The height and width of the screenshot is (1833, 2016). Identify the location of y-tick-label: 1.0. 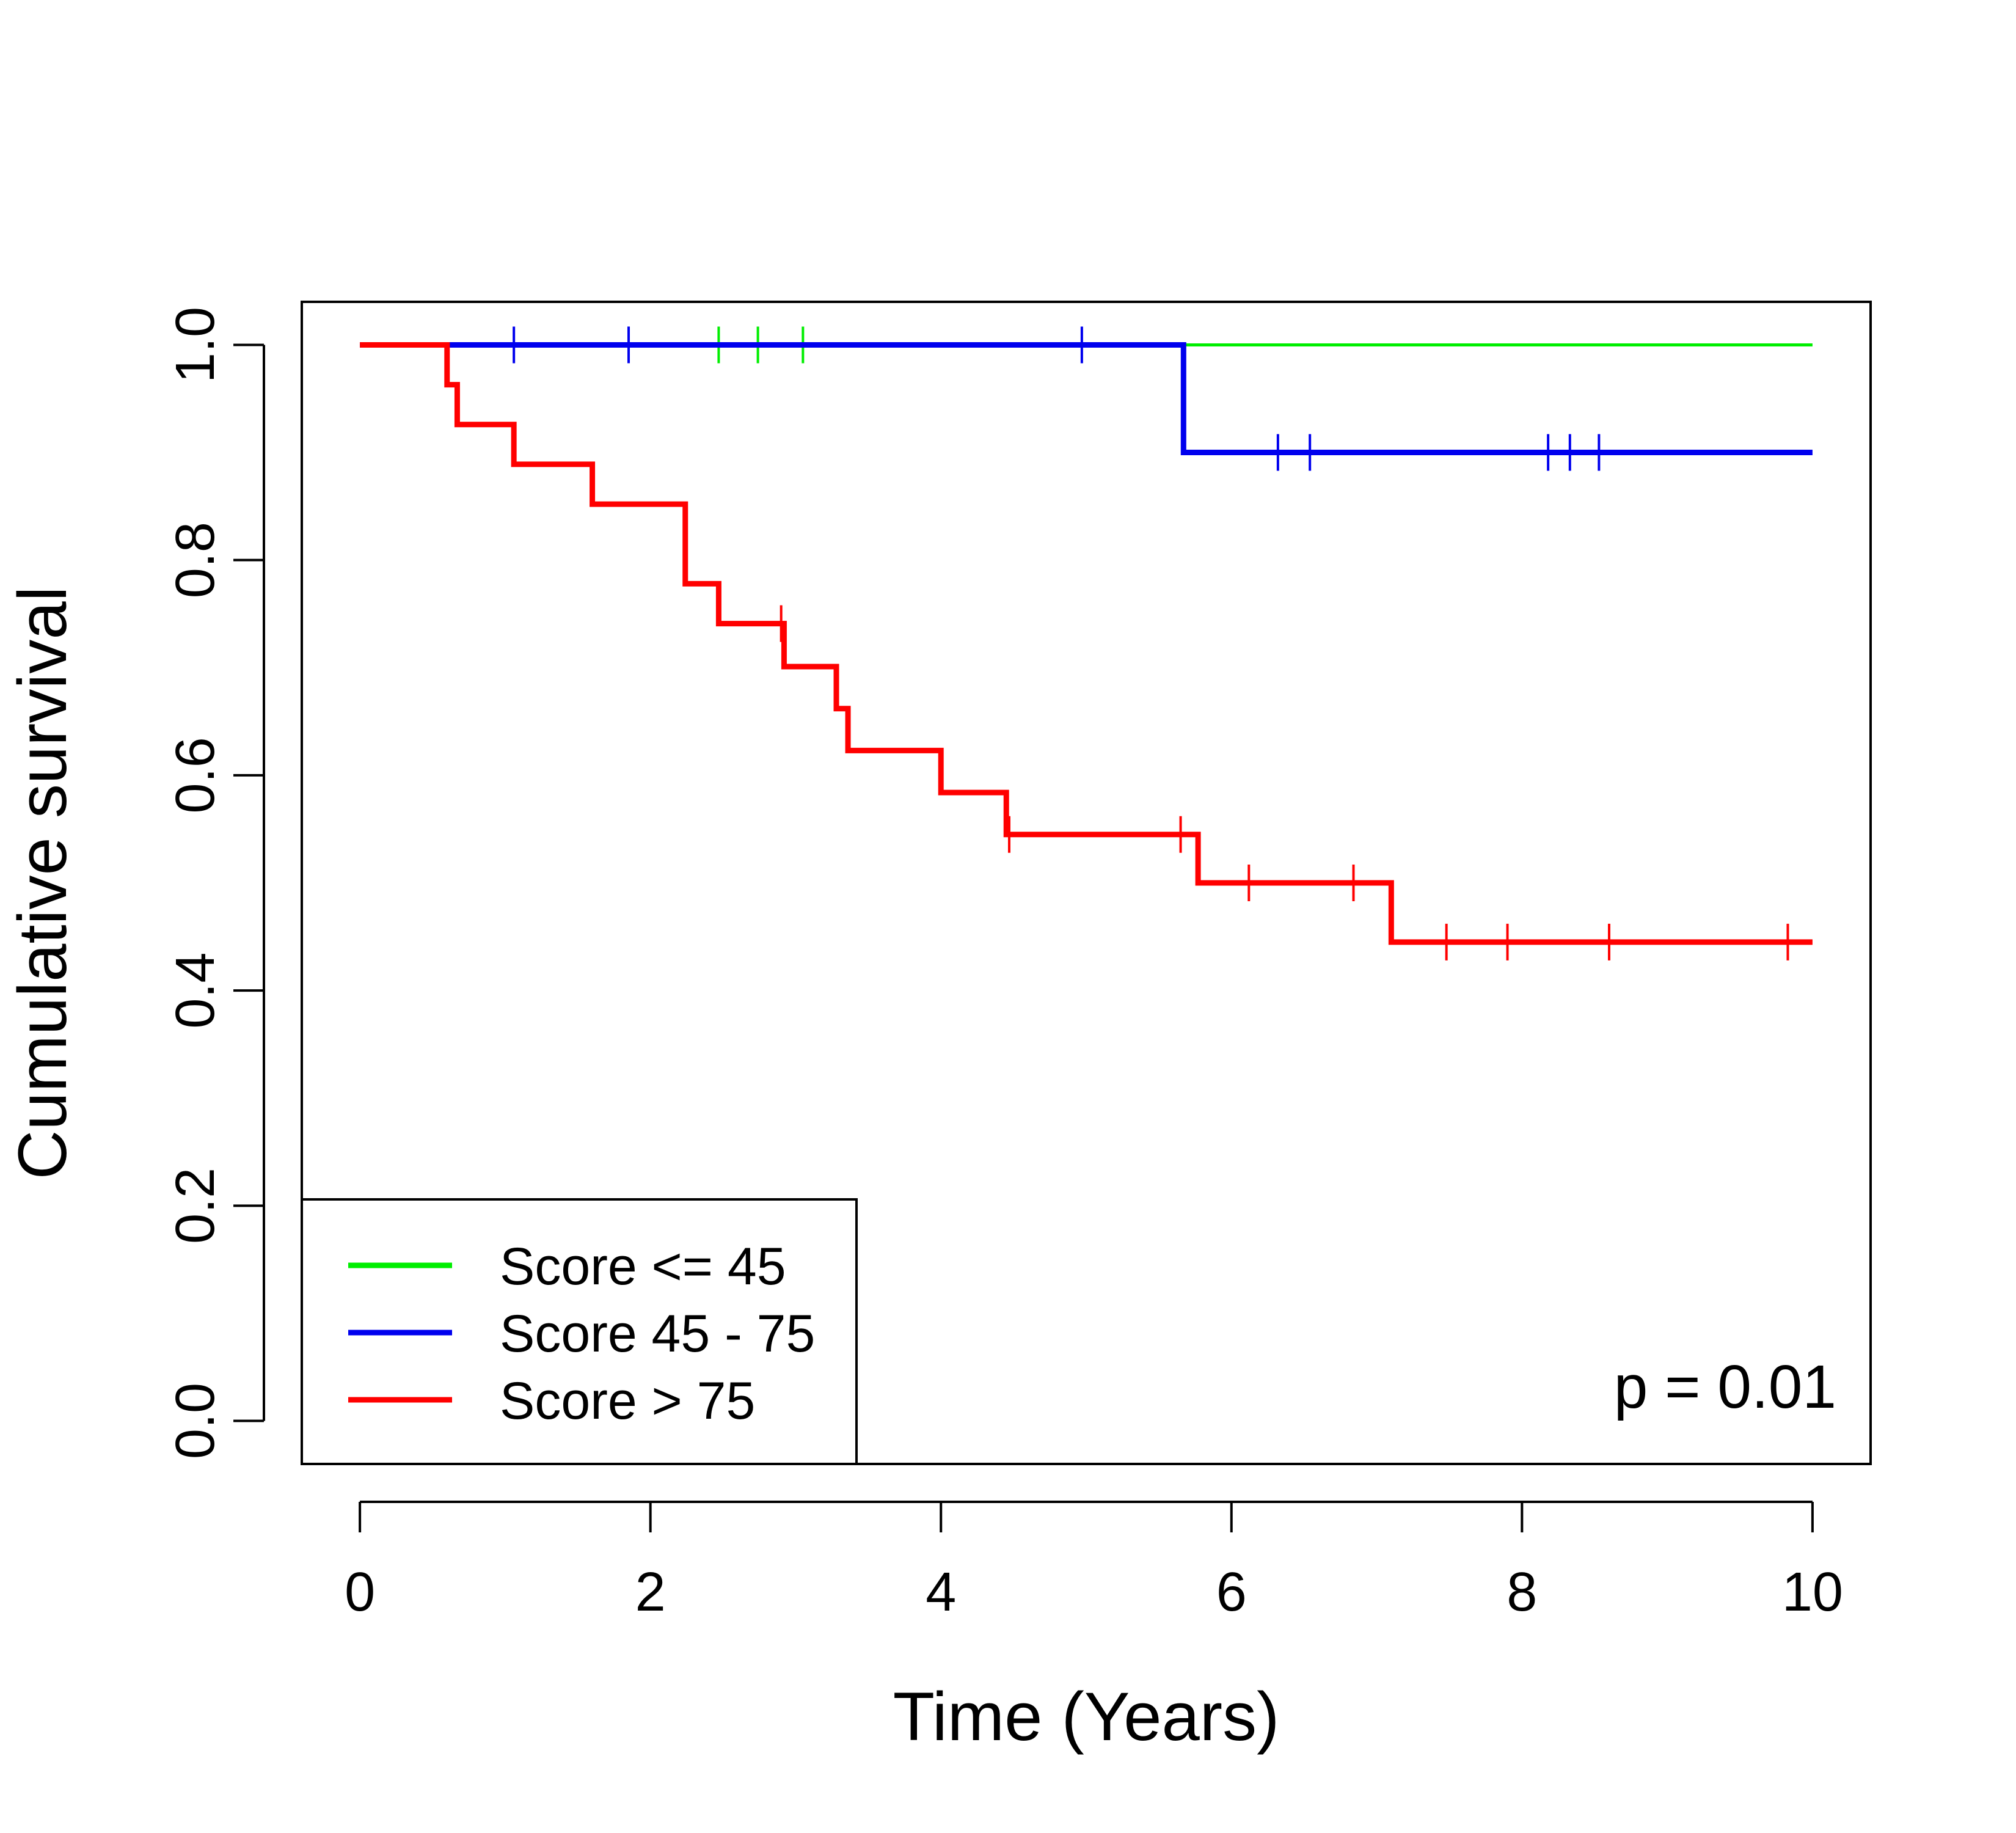
(196, 345).